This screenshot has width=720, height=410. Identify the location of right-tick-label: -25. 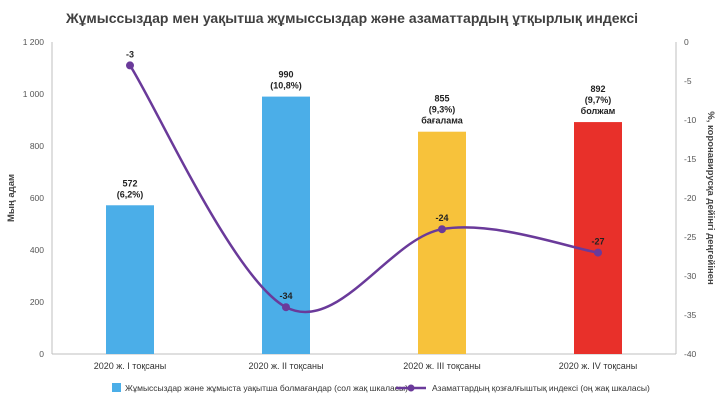
(690, 237).